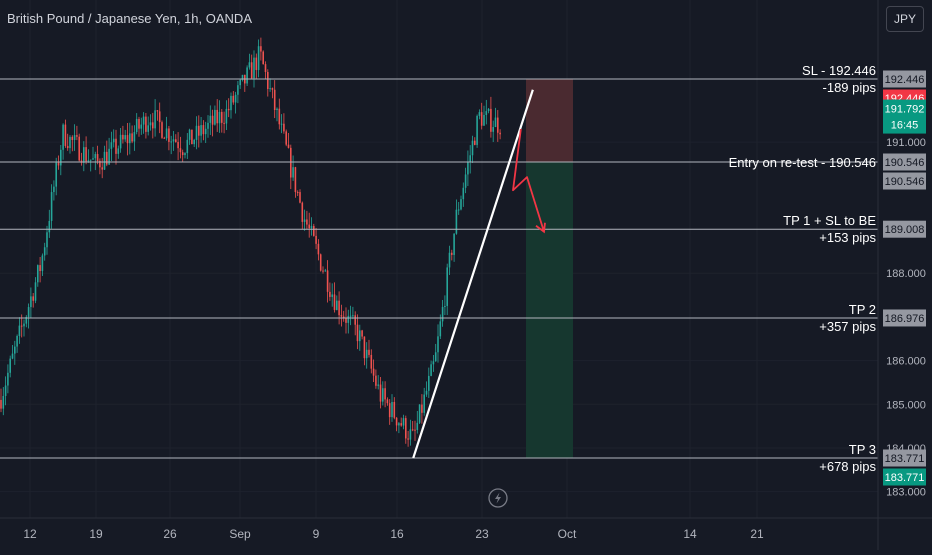  What do you see at coordinates (540, 228) in the screenshot?
I see `projection-arrowhead` at bounding box center [540, 228].